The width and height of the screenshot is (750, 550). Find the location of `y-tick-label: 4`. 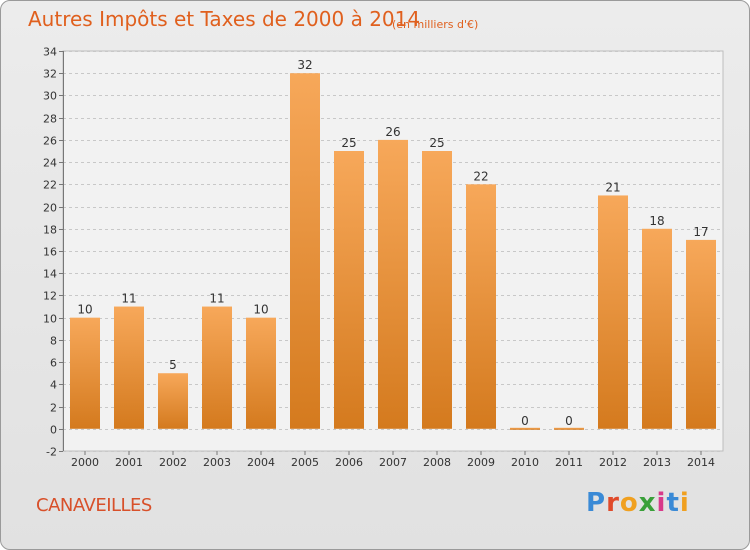

y-tick-label: 4 is located at coordinates (53, 385).